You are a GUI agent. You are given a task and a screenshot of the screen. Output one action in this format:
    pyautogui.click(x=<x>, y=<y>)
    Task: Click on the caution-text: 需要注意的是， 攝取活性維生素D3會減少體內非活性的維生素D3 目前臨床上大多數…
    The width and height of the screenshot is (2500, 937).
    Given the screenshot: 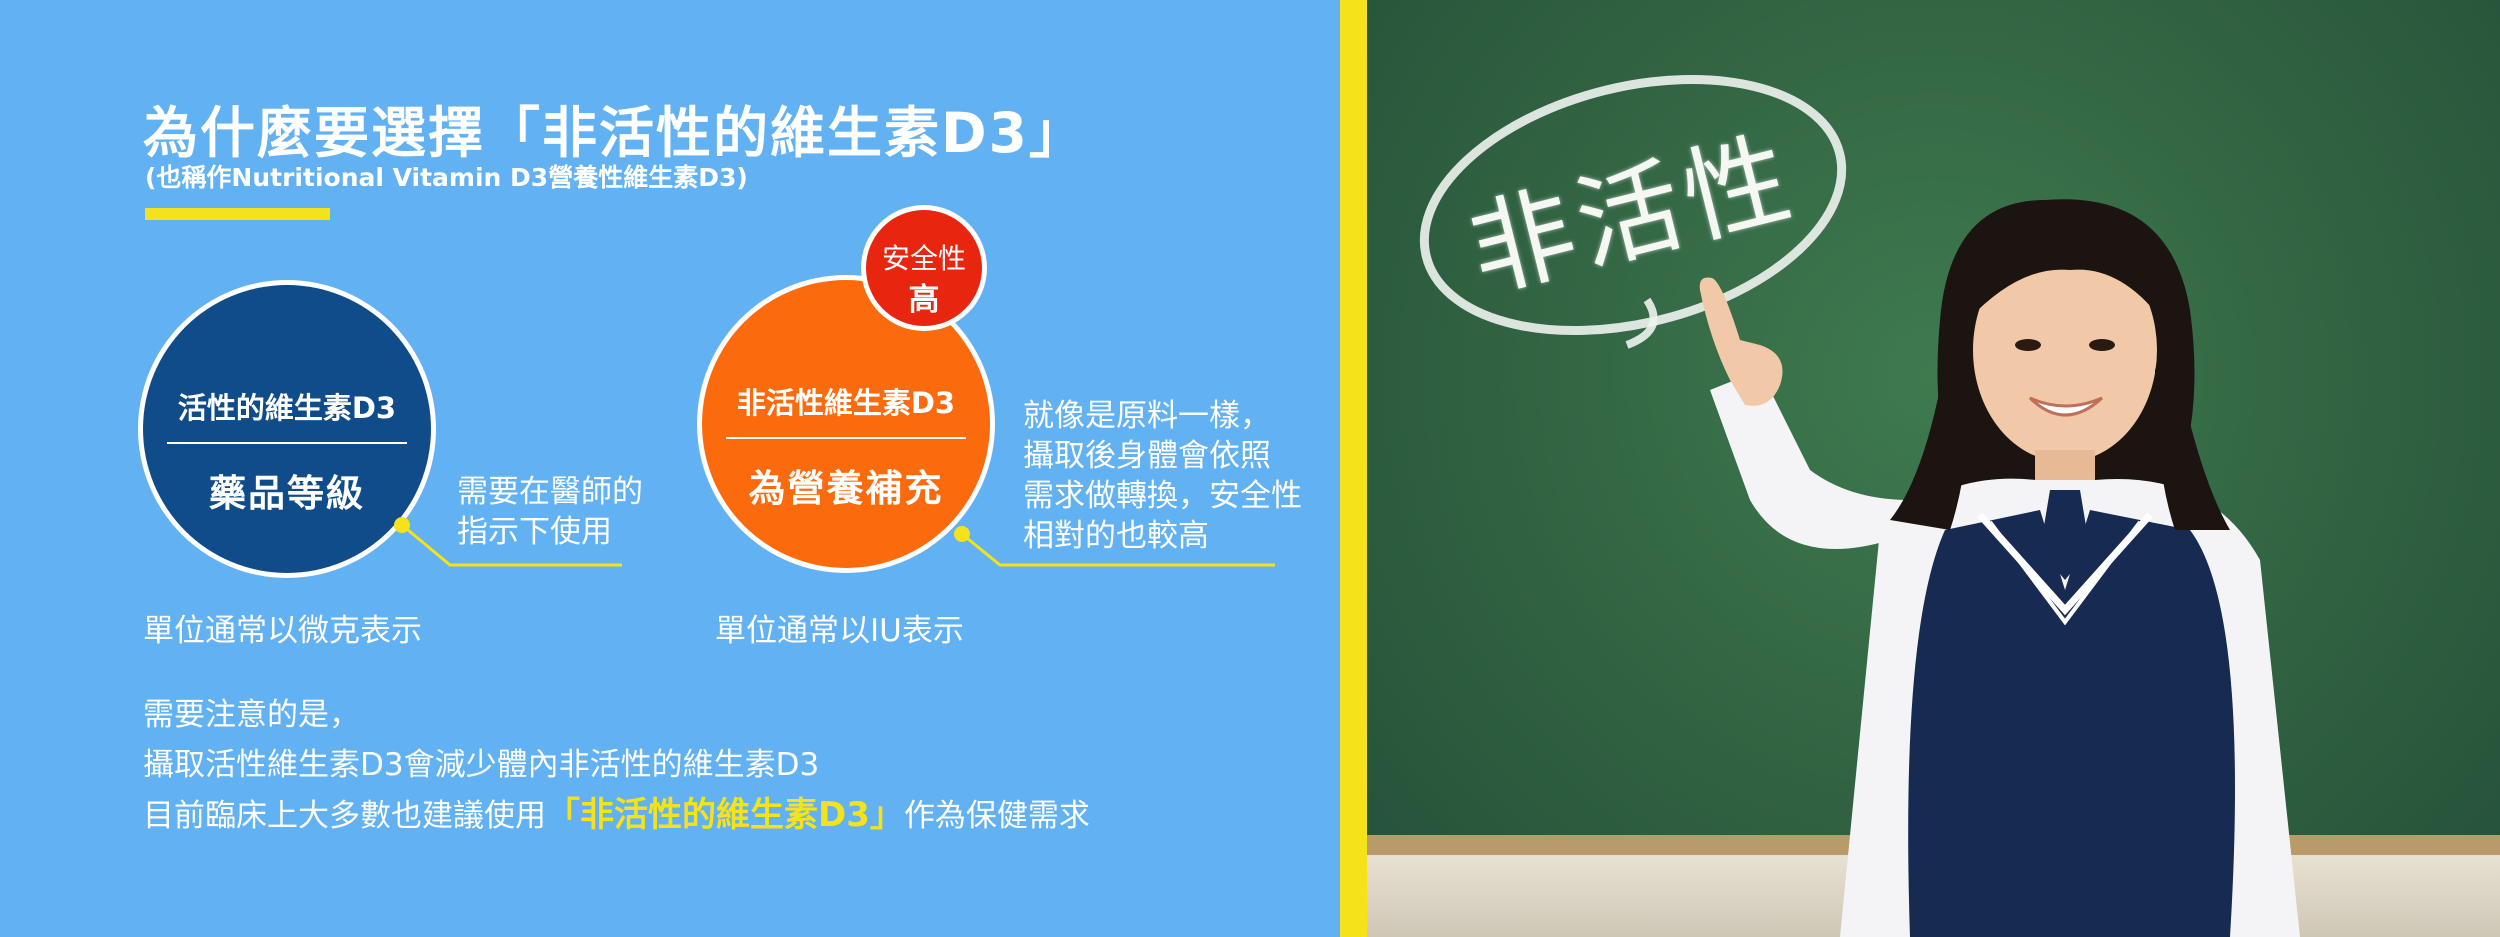 What is the action you would take?
    pyautogui.click(x=616, y=765)
    